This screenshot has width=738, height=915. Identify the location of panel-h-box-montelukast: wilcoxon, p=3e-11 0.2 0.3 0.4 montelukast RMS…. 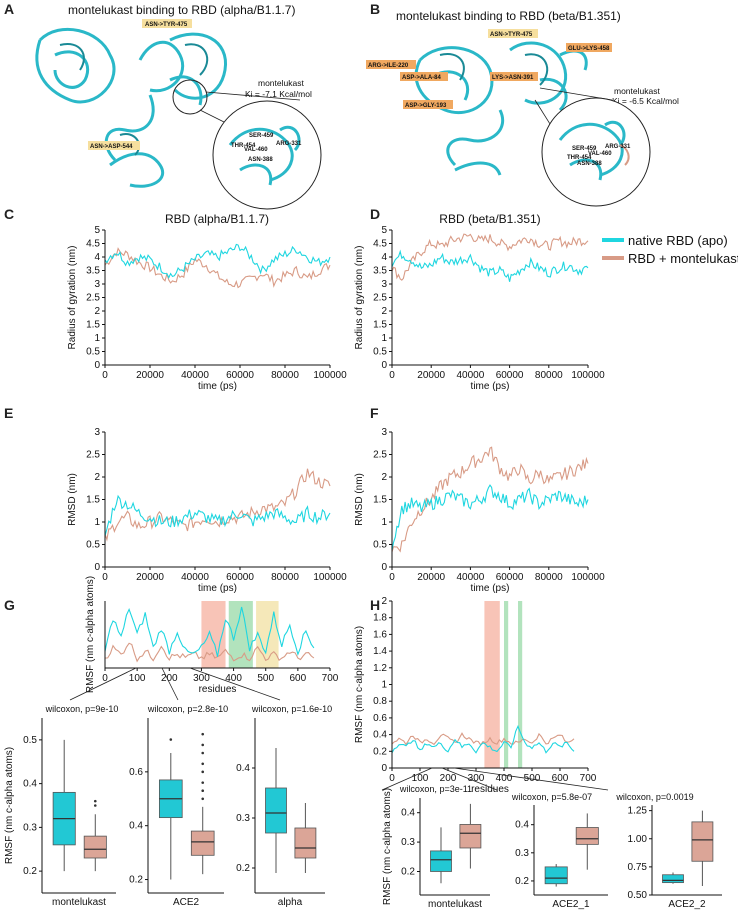
(436, 847).